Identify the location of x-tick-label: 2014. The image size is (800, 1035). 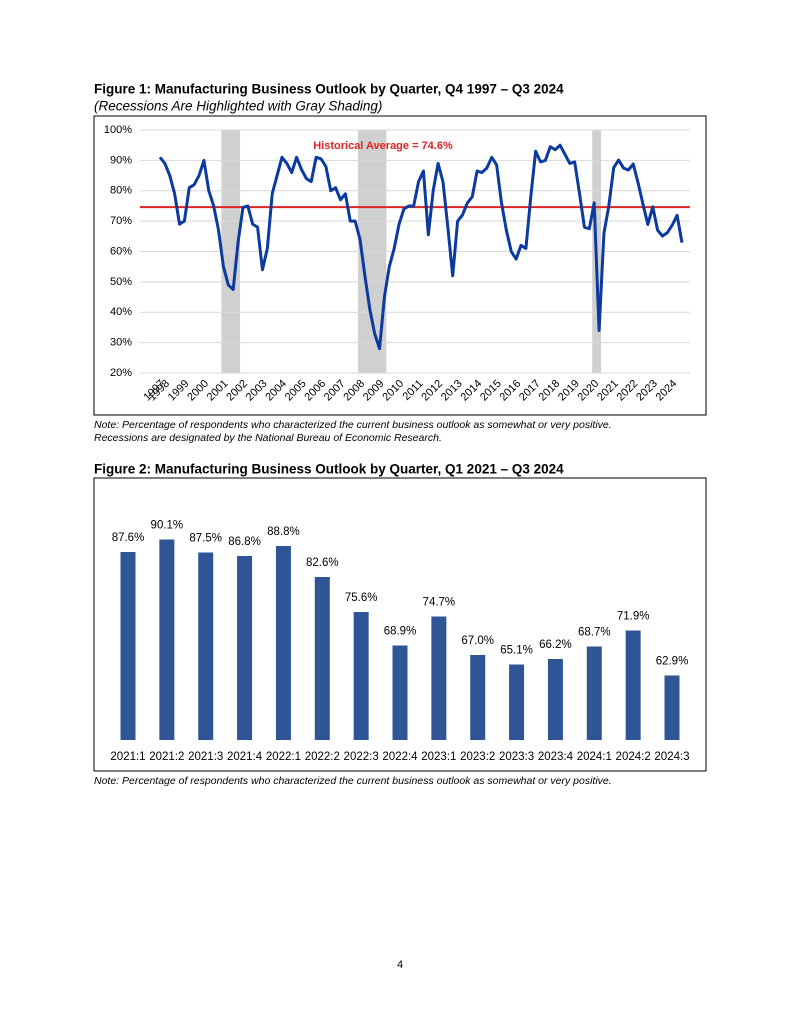
(471, 391).